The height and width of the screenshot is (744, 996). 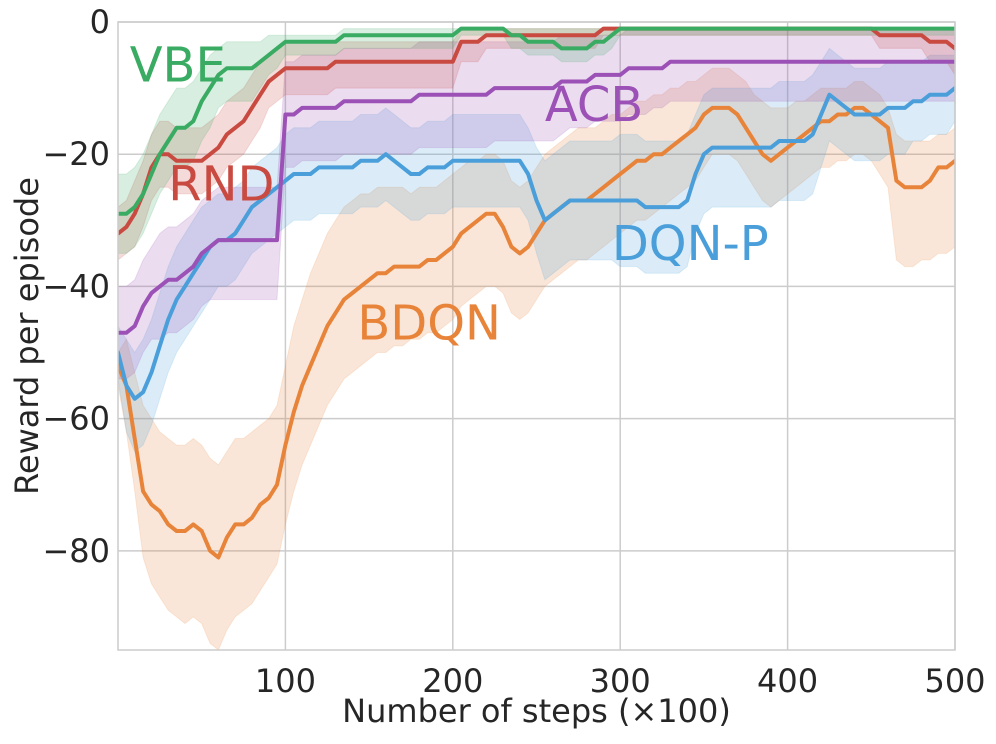 I want to click on x-tick-label: 200, so click(x=452, y=681).